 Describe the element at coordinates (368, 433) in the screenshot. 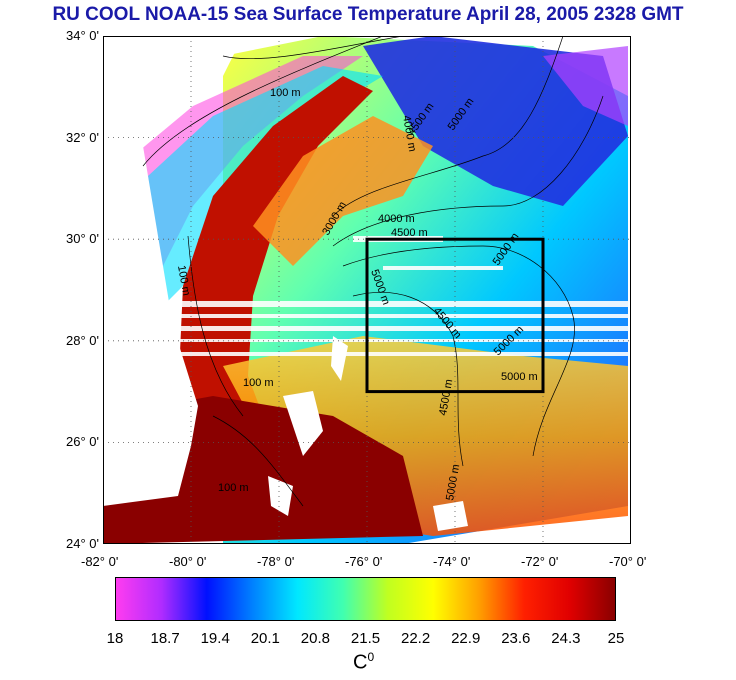

I see `bahamas-land` at that location.